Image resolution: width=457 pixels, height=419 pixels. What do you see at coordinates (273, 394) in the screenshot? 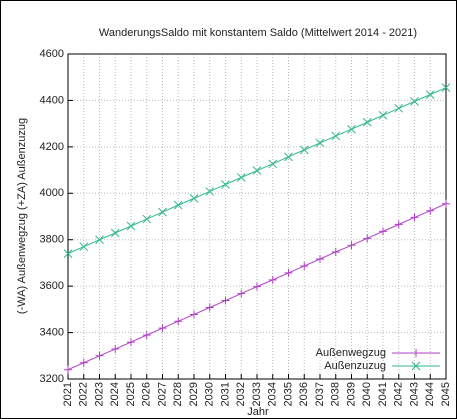
I see `x-tick-label: 2034` at bounding box center [273, 394].